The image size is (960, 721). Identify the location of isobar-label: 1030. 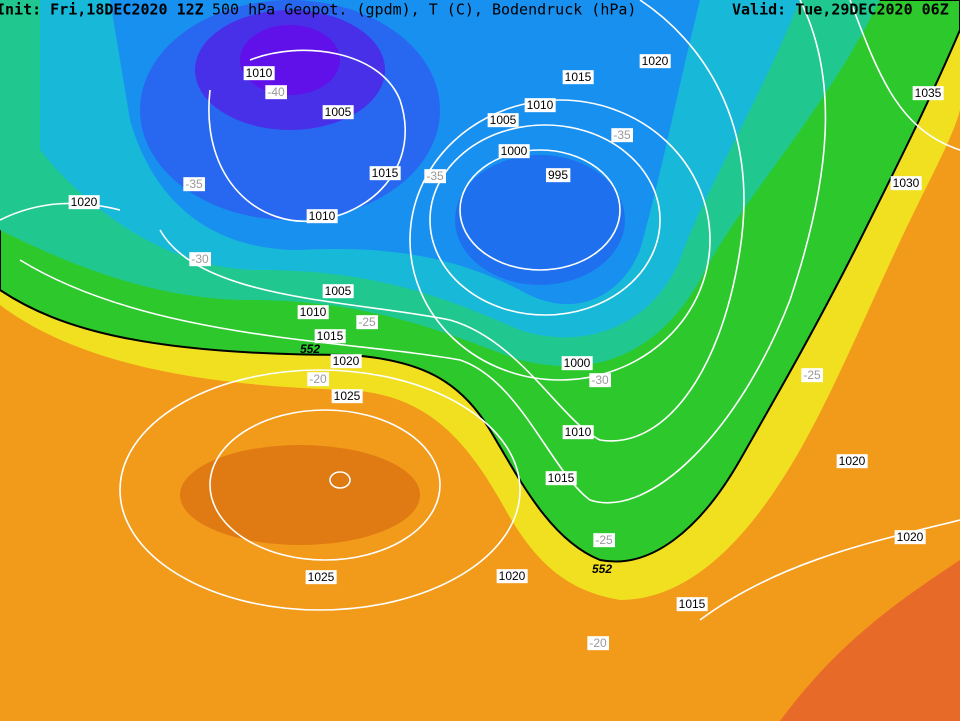
(906, 183).